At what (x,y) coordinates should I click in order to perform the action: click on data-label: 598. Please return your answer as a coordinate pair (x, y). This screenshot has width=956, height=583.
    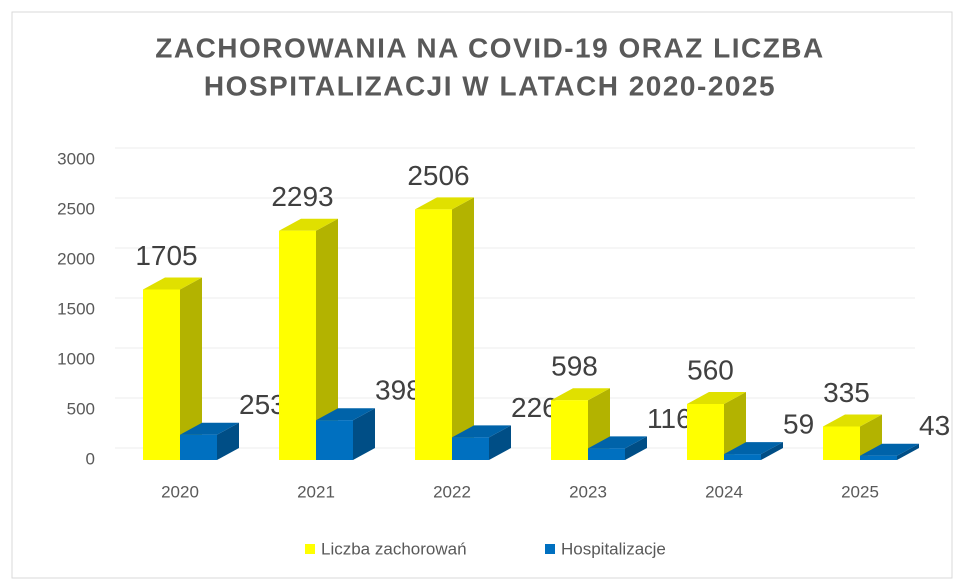
    Looking at the image, I should click on (574, 366).